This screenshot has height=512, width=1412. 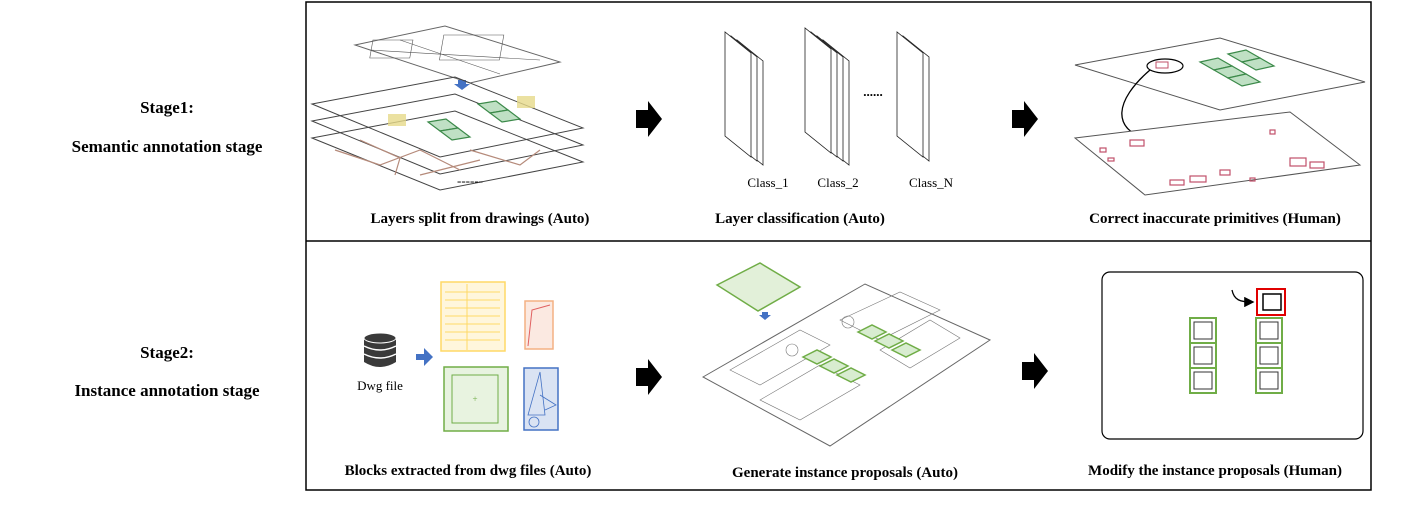 What do you see at coordinates (499, 356) in the screenshot?
I see `extracted-blocks-illustration: +` at bounding box center [499, 356].